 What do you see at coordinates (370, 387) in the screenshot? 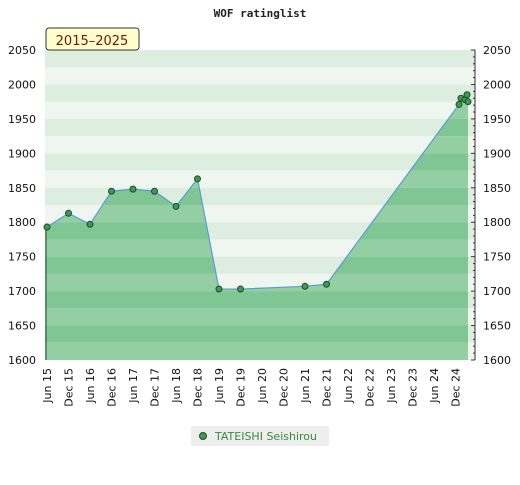
I see `x-tick-label: Dec 22` at bounding box center [370, 387].